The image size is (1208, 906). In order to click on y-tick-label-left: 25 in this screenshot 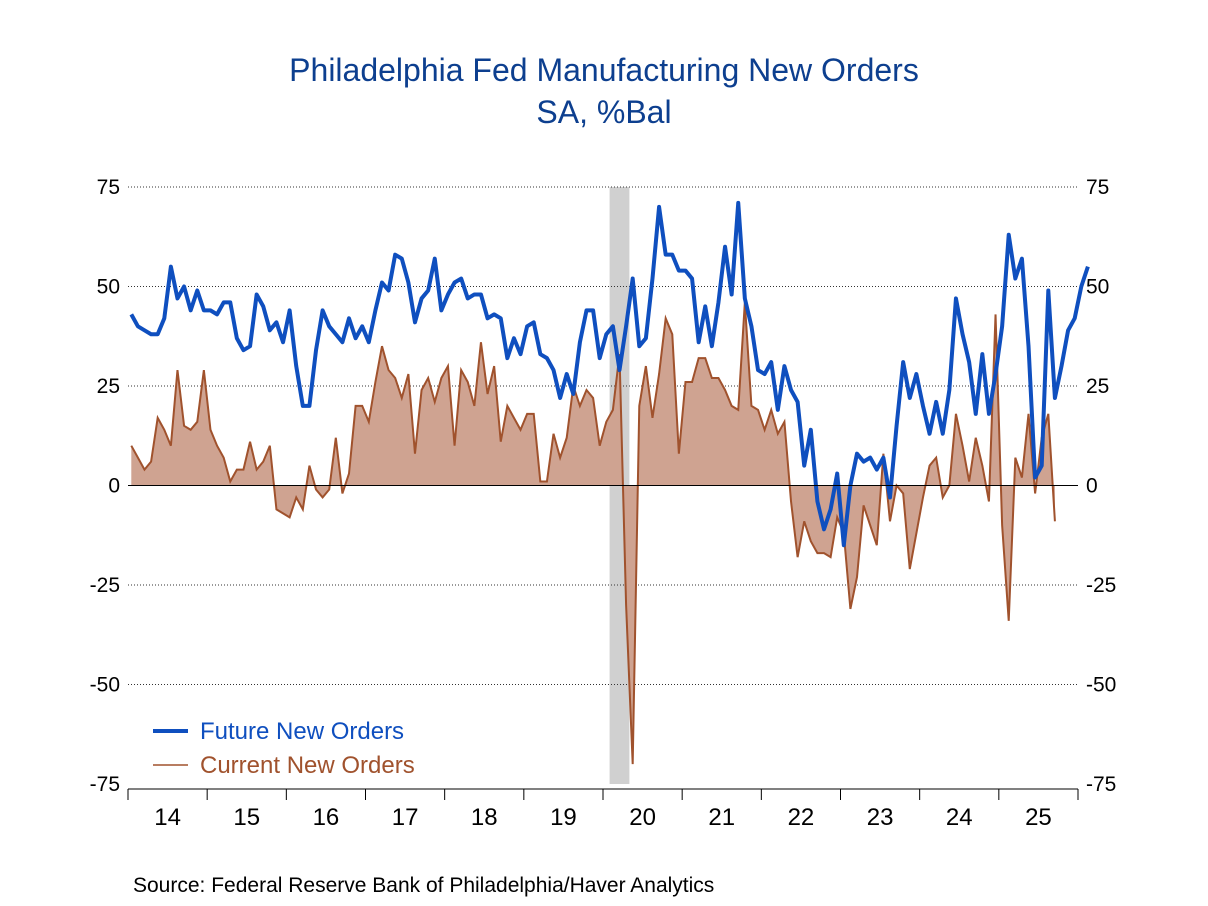, I will do `click(108, 386)`.